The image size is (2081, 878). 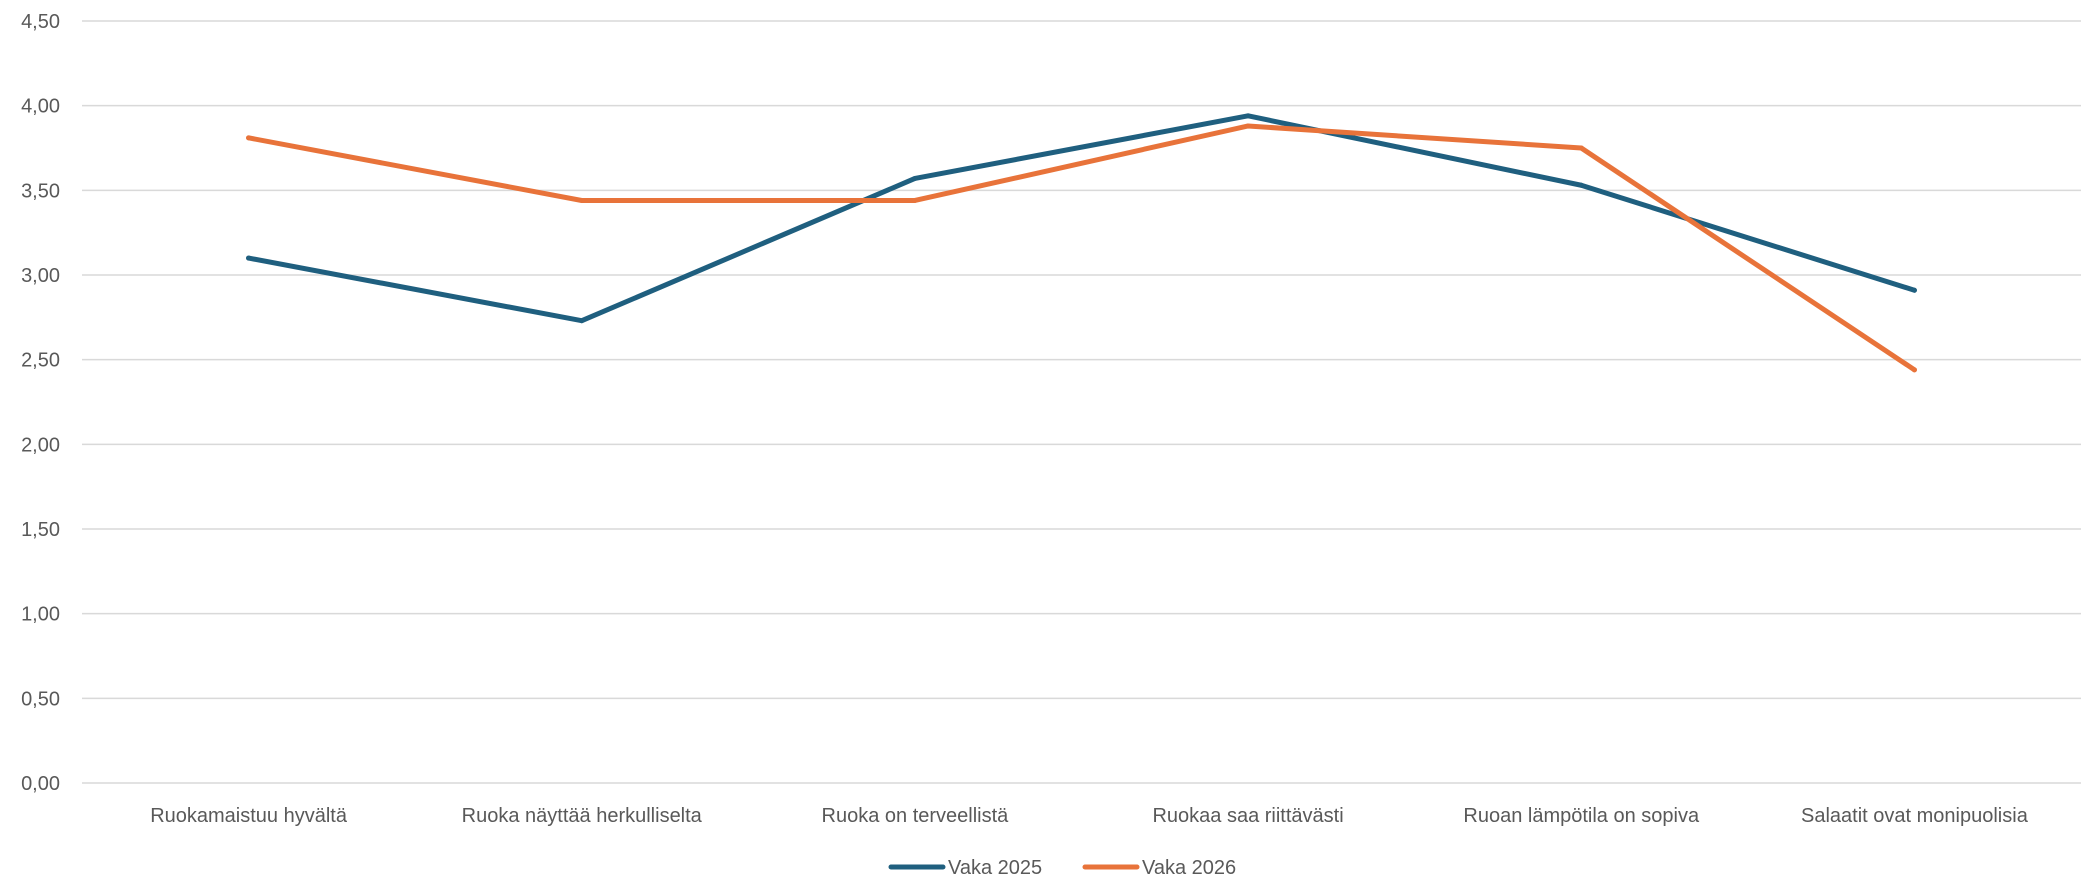 I want to click on y-tick-label: 3,00, so click(x=40, y=276).